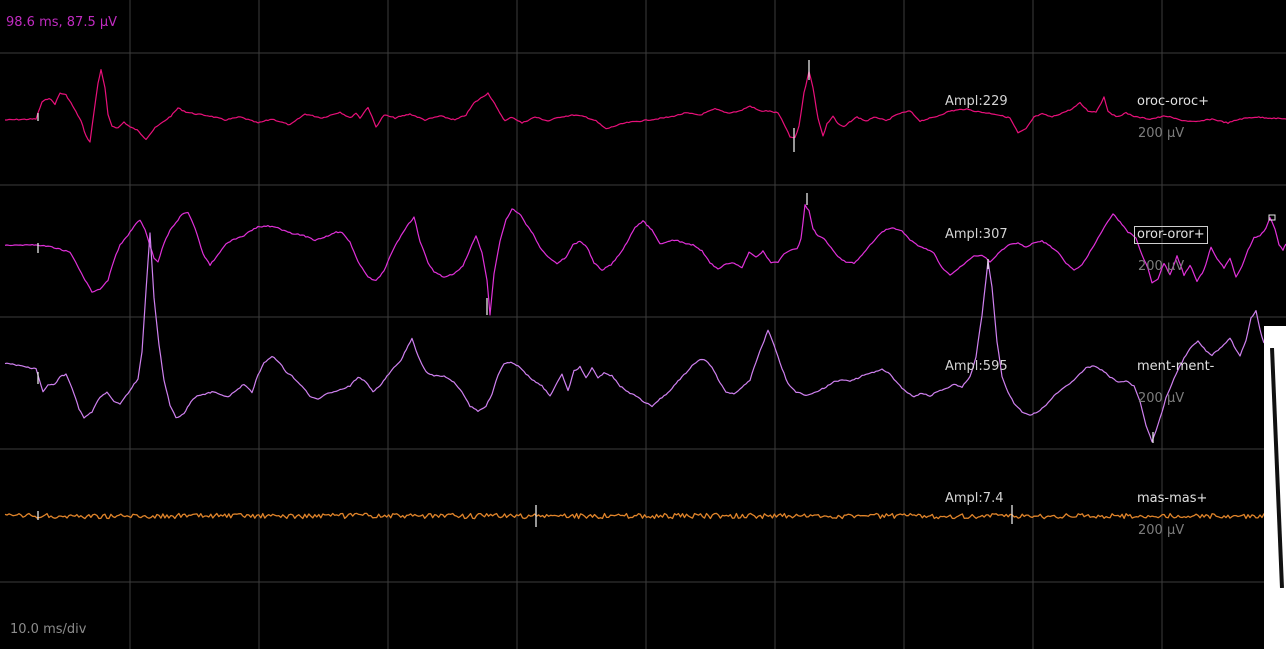 Image resolution: width=1286 pixels, height=649 pixels. Describe the element at coordinates (1172, 498) in the screenshot. I see `channel-4-name: mas-mas+` at that location.